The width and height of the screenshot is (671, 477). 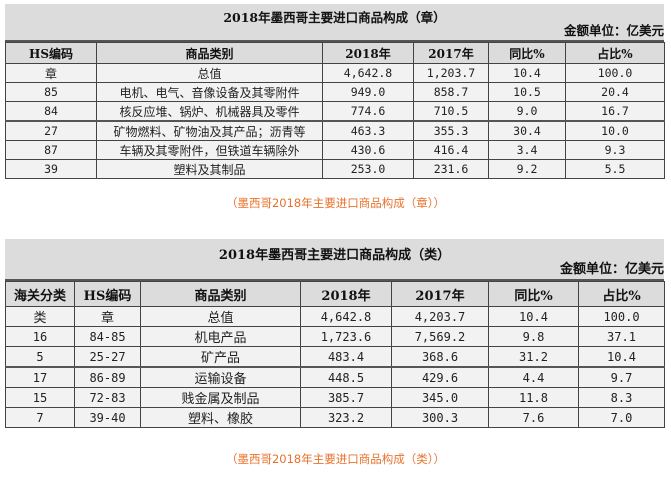 I want to click on cell-2018: 253.0, so click(x=368, y=169).